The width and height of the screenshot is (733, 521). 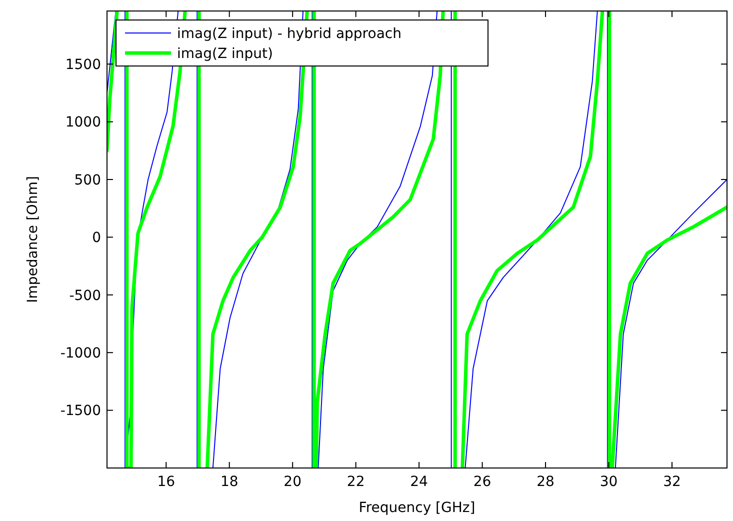 I want to click on x-tick-label: 32, so click(x=672, y=482).